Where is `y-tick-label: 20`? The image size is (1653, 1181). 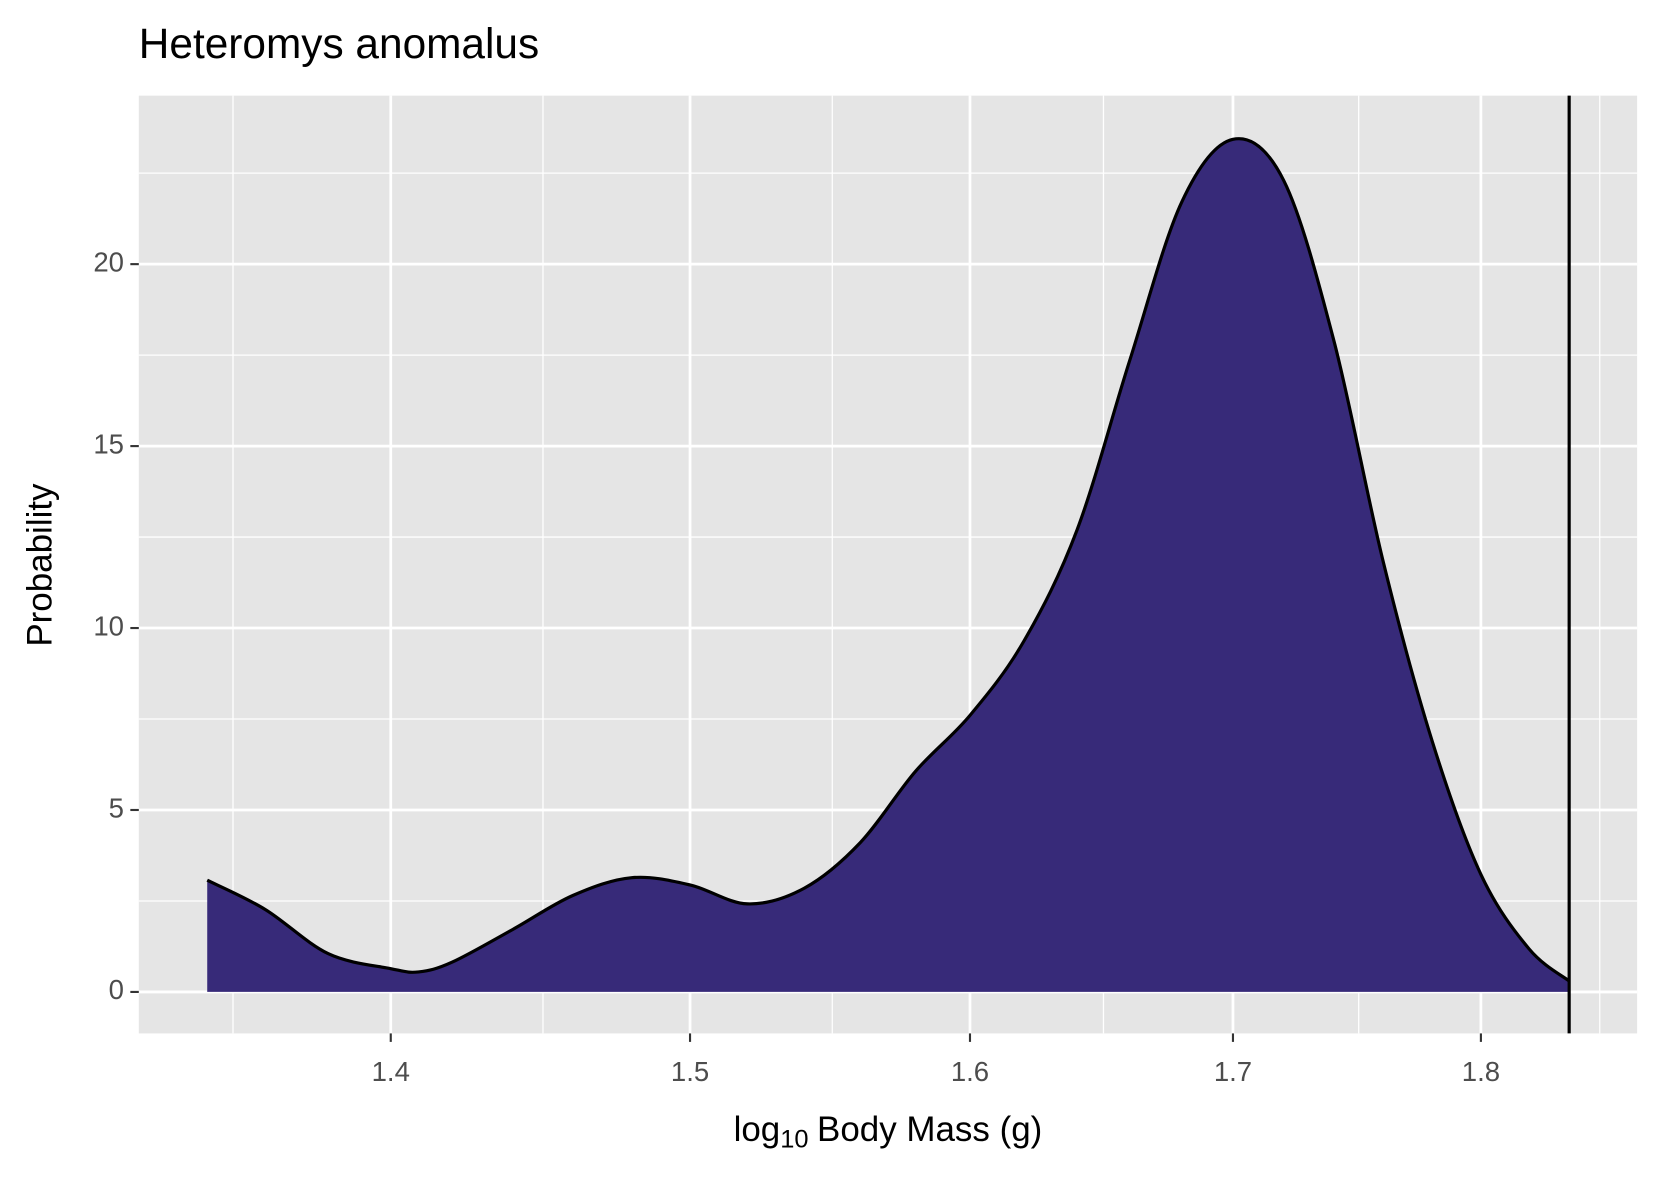 y-tick-label: 20 is located at coordinates (108, 261).